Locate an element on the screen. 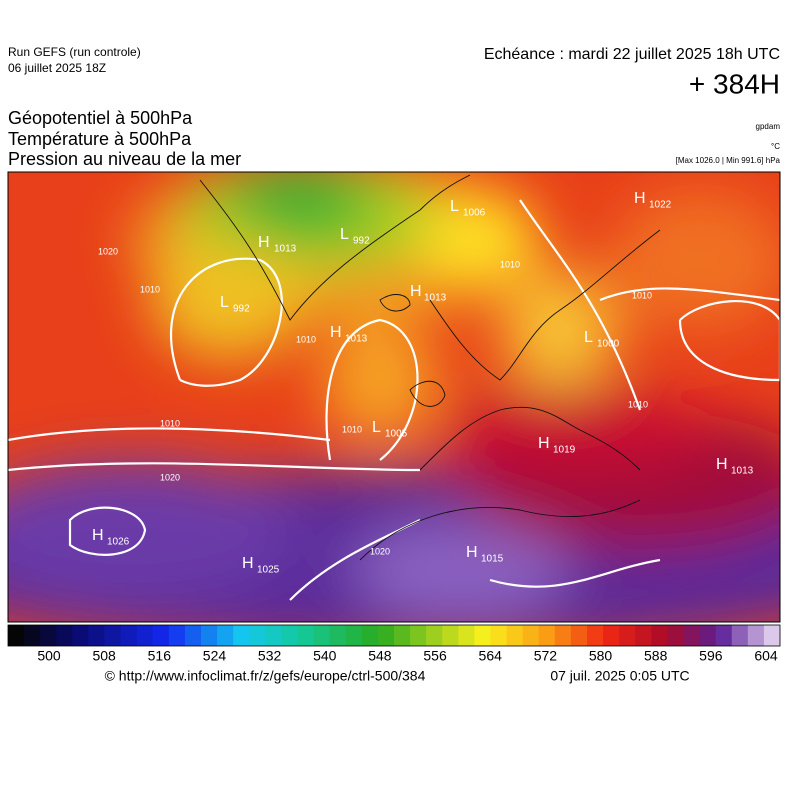 The width and height of the screenshot is (788, 789). scale-label: 556 is located at coordinates (435, 656).